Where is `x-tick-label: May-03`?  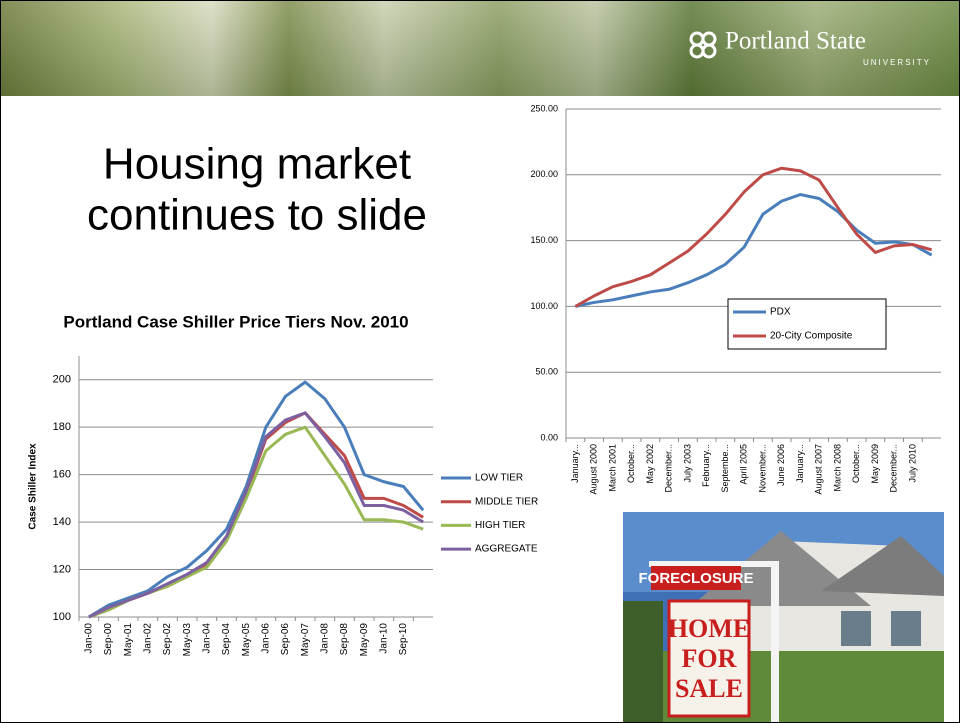 x-tick-label: May-03 is located at coordinates (187, 640).